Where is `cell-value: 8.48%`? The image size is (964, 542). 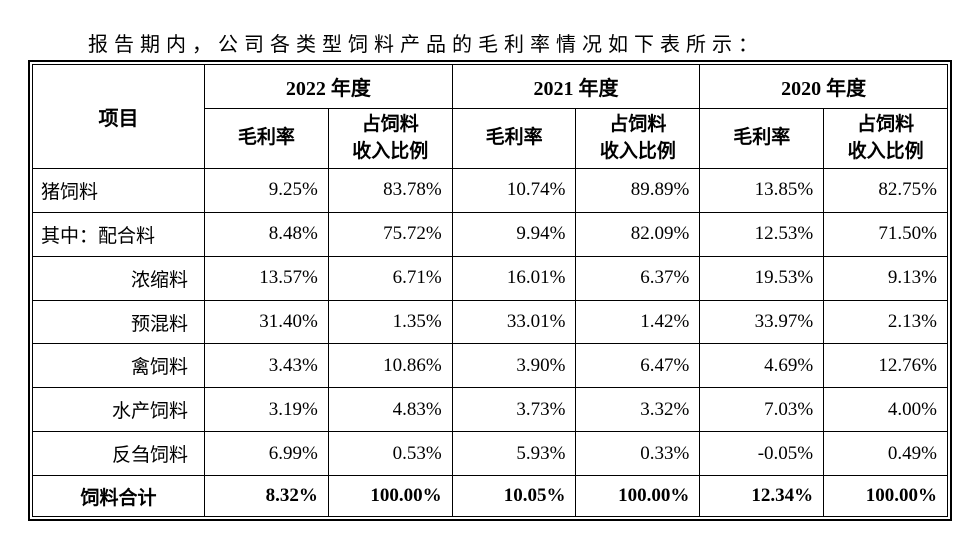
cell-value: 8.48% is located at coordinates (266, 234).